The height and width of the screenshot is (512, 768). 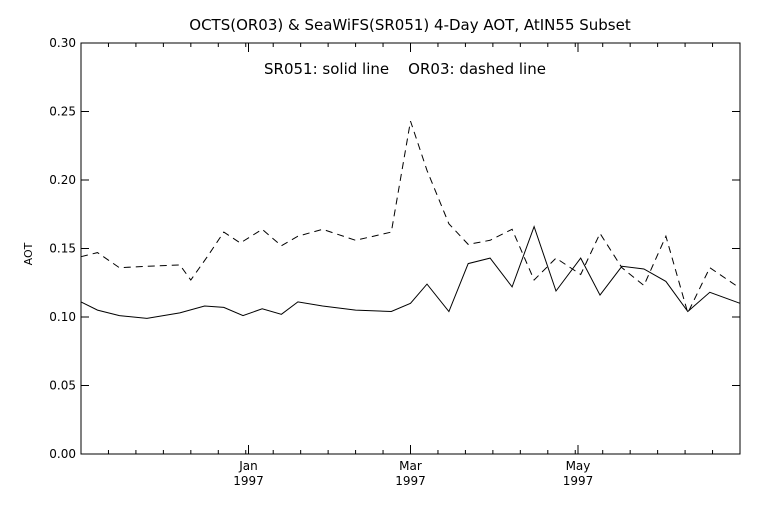 I want to click on y-tick-label-3: 0.15, so click(x=62, y=249).